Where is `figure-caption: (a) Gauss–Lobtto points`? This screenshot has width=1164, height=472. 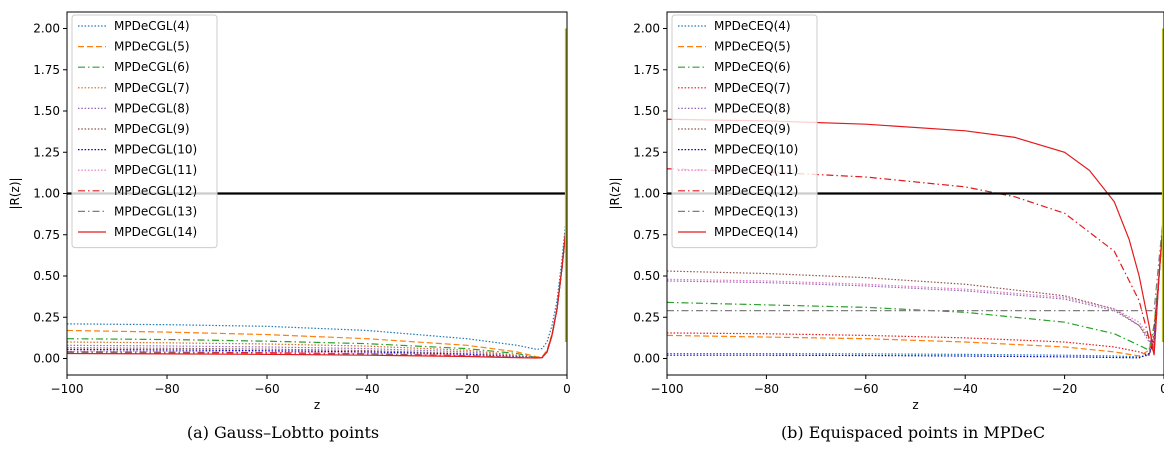
figure-caption: (a) Gauss–Lobtto points is located at coordinates (283, 432).